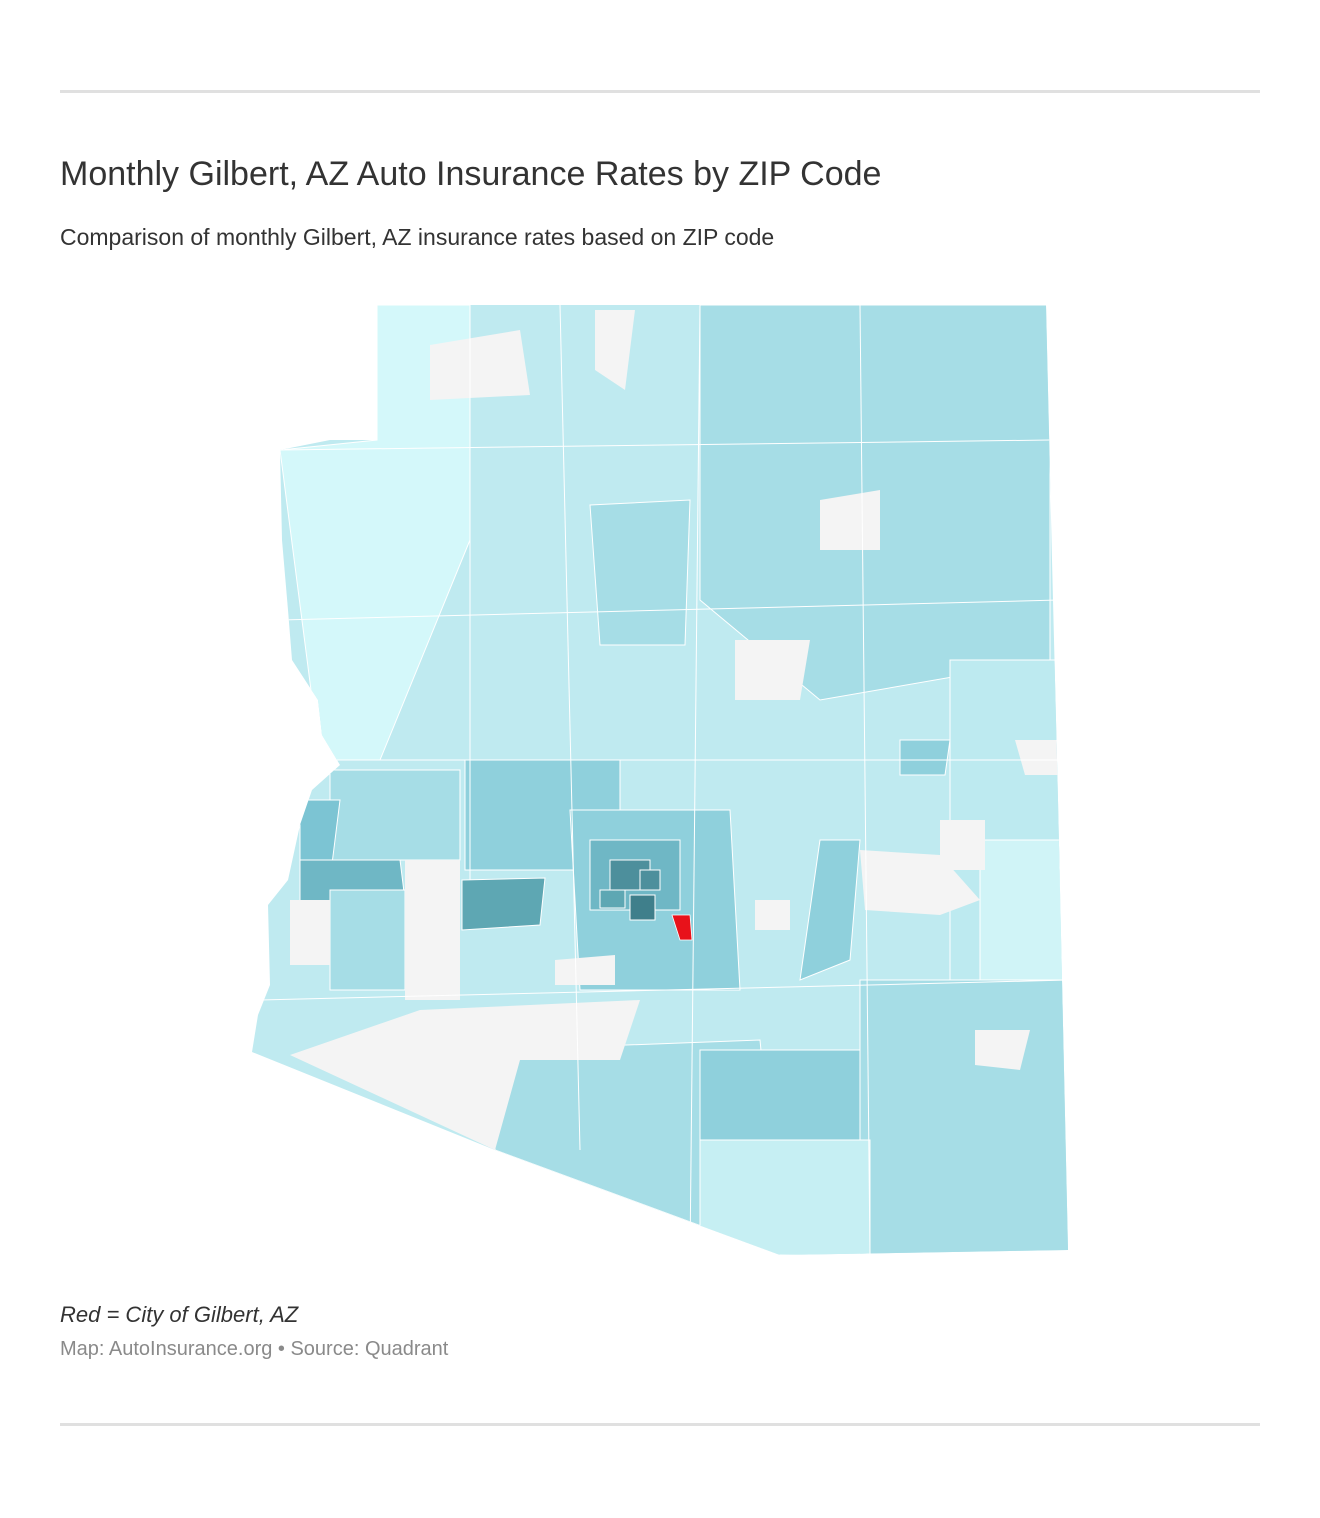 This screenshot has width=1320, height=1518. I want to click on gilbert-zip, so click(682, 927).